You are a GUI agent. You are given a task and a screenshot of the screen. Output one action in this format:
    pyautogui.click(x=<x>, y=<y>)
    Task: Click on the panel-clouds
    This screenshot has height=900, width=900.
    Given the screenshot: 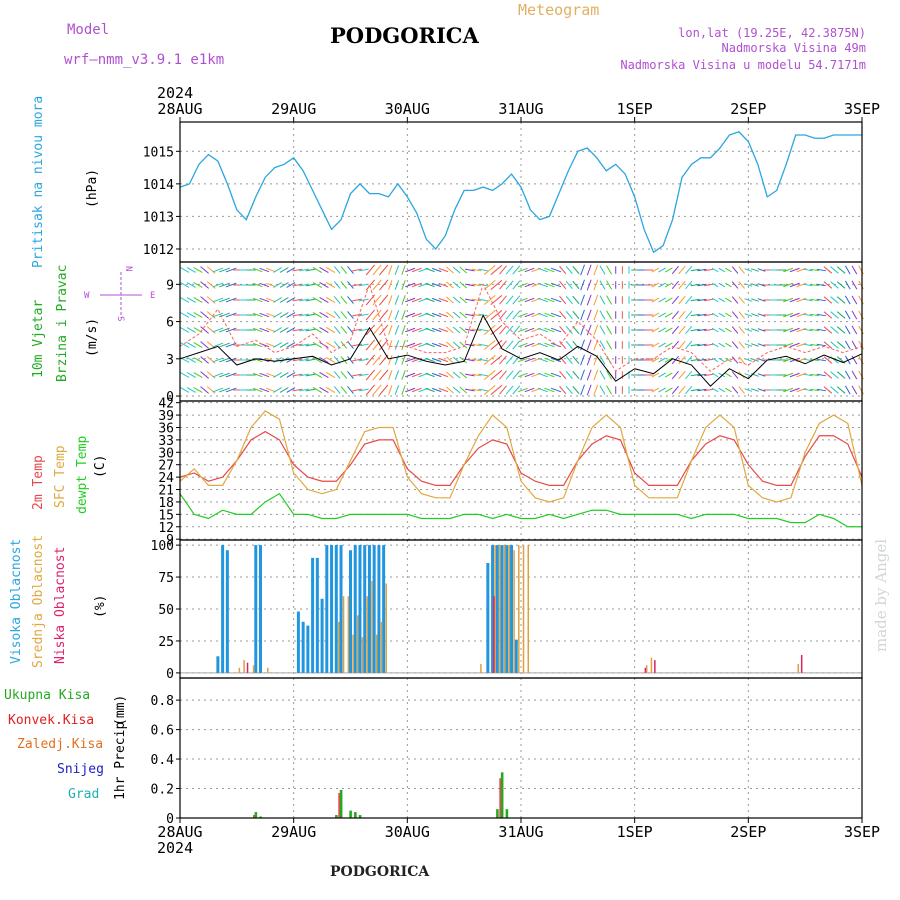 What is the action you would take?
    pyautogui.click(x=521, y=609)
    